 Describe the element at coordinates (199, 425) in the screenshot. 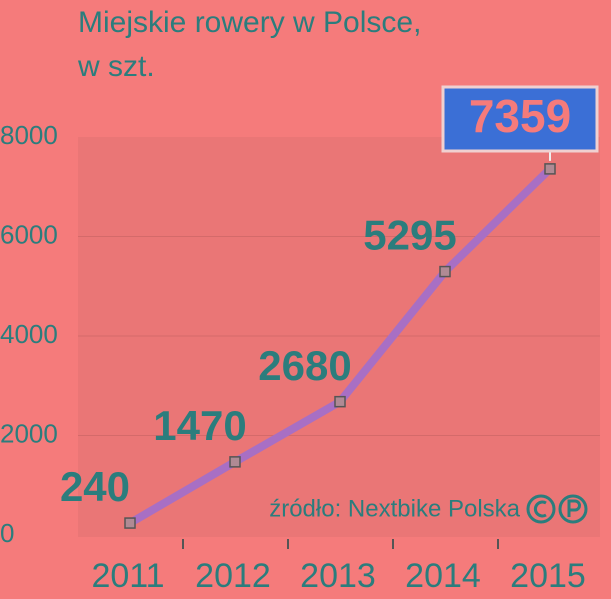

I see `value-label: 1470` at that location.